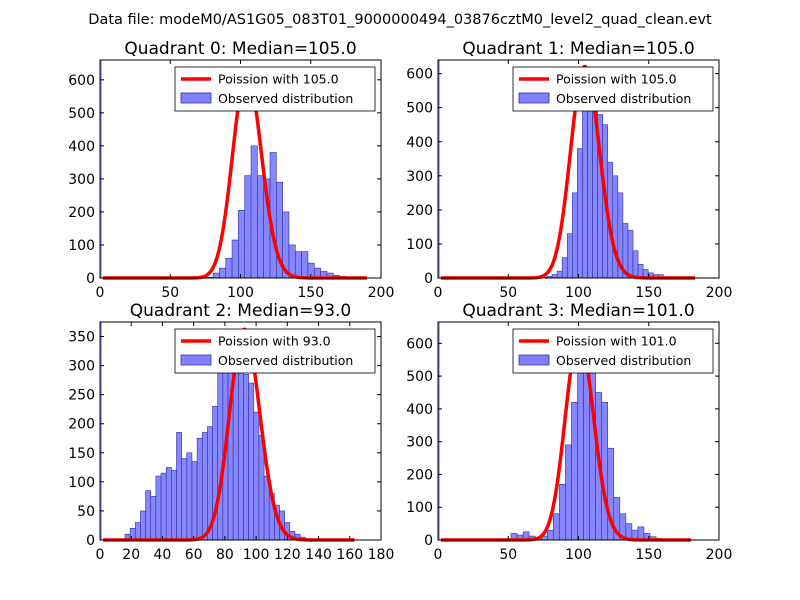 The image size is (800, 600). Describe the element at coordinates (349, 555) in the screenshot. I see `x-tick-label: 160` at that location.